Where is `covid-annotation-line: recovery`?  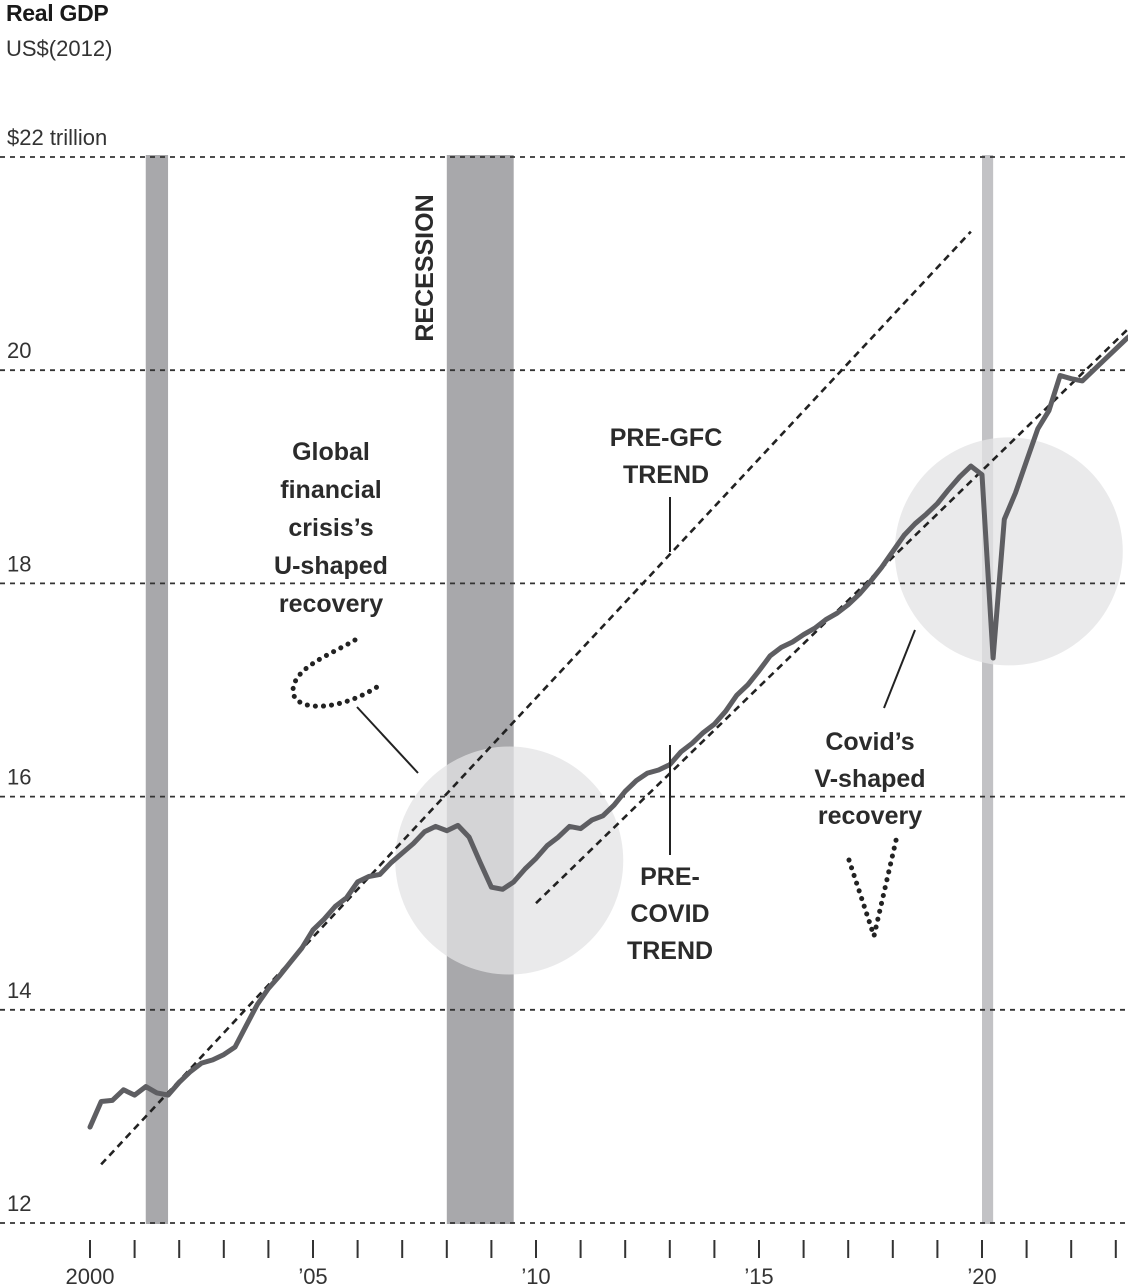 covid-annotation-line: recovery is located at coordinates (870, 816).